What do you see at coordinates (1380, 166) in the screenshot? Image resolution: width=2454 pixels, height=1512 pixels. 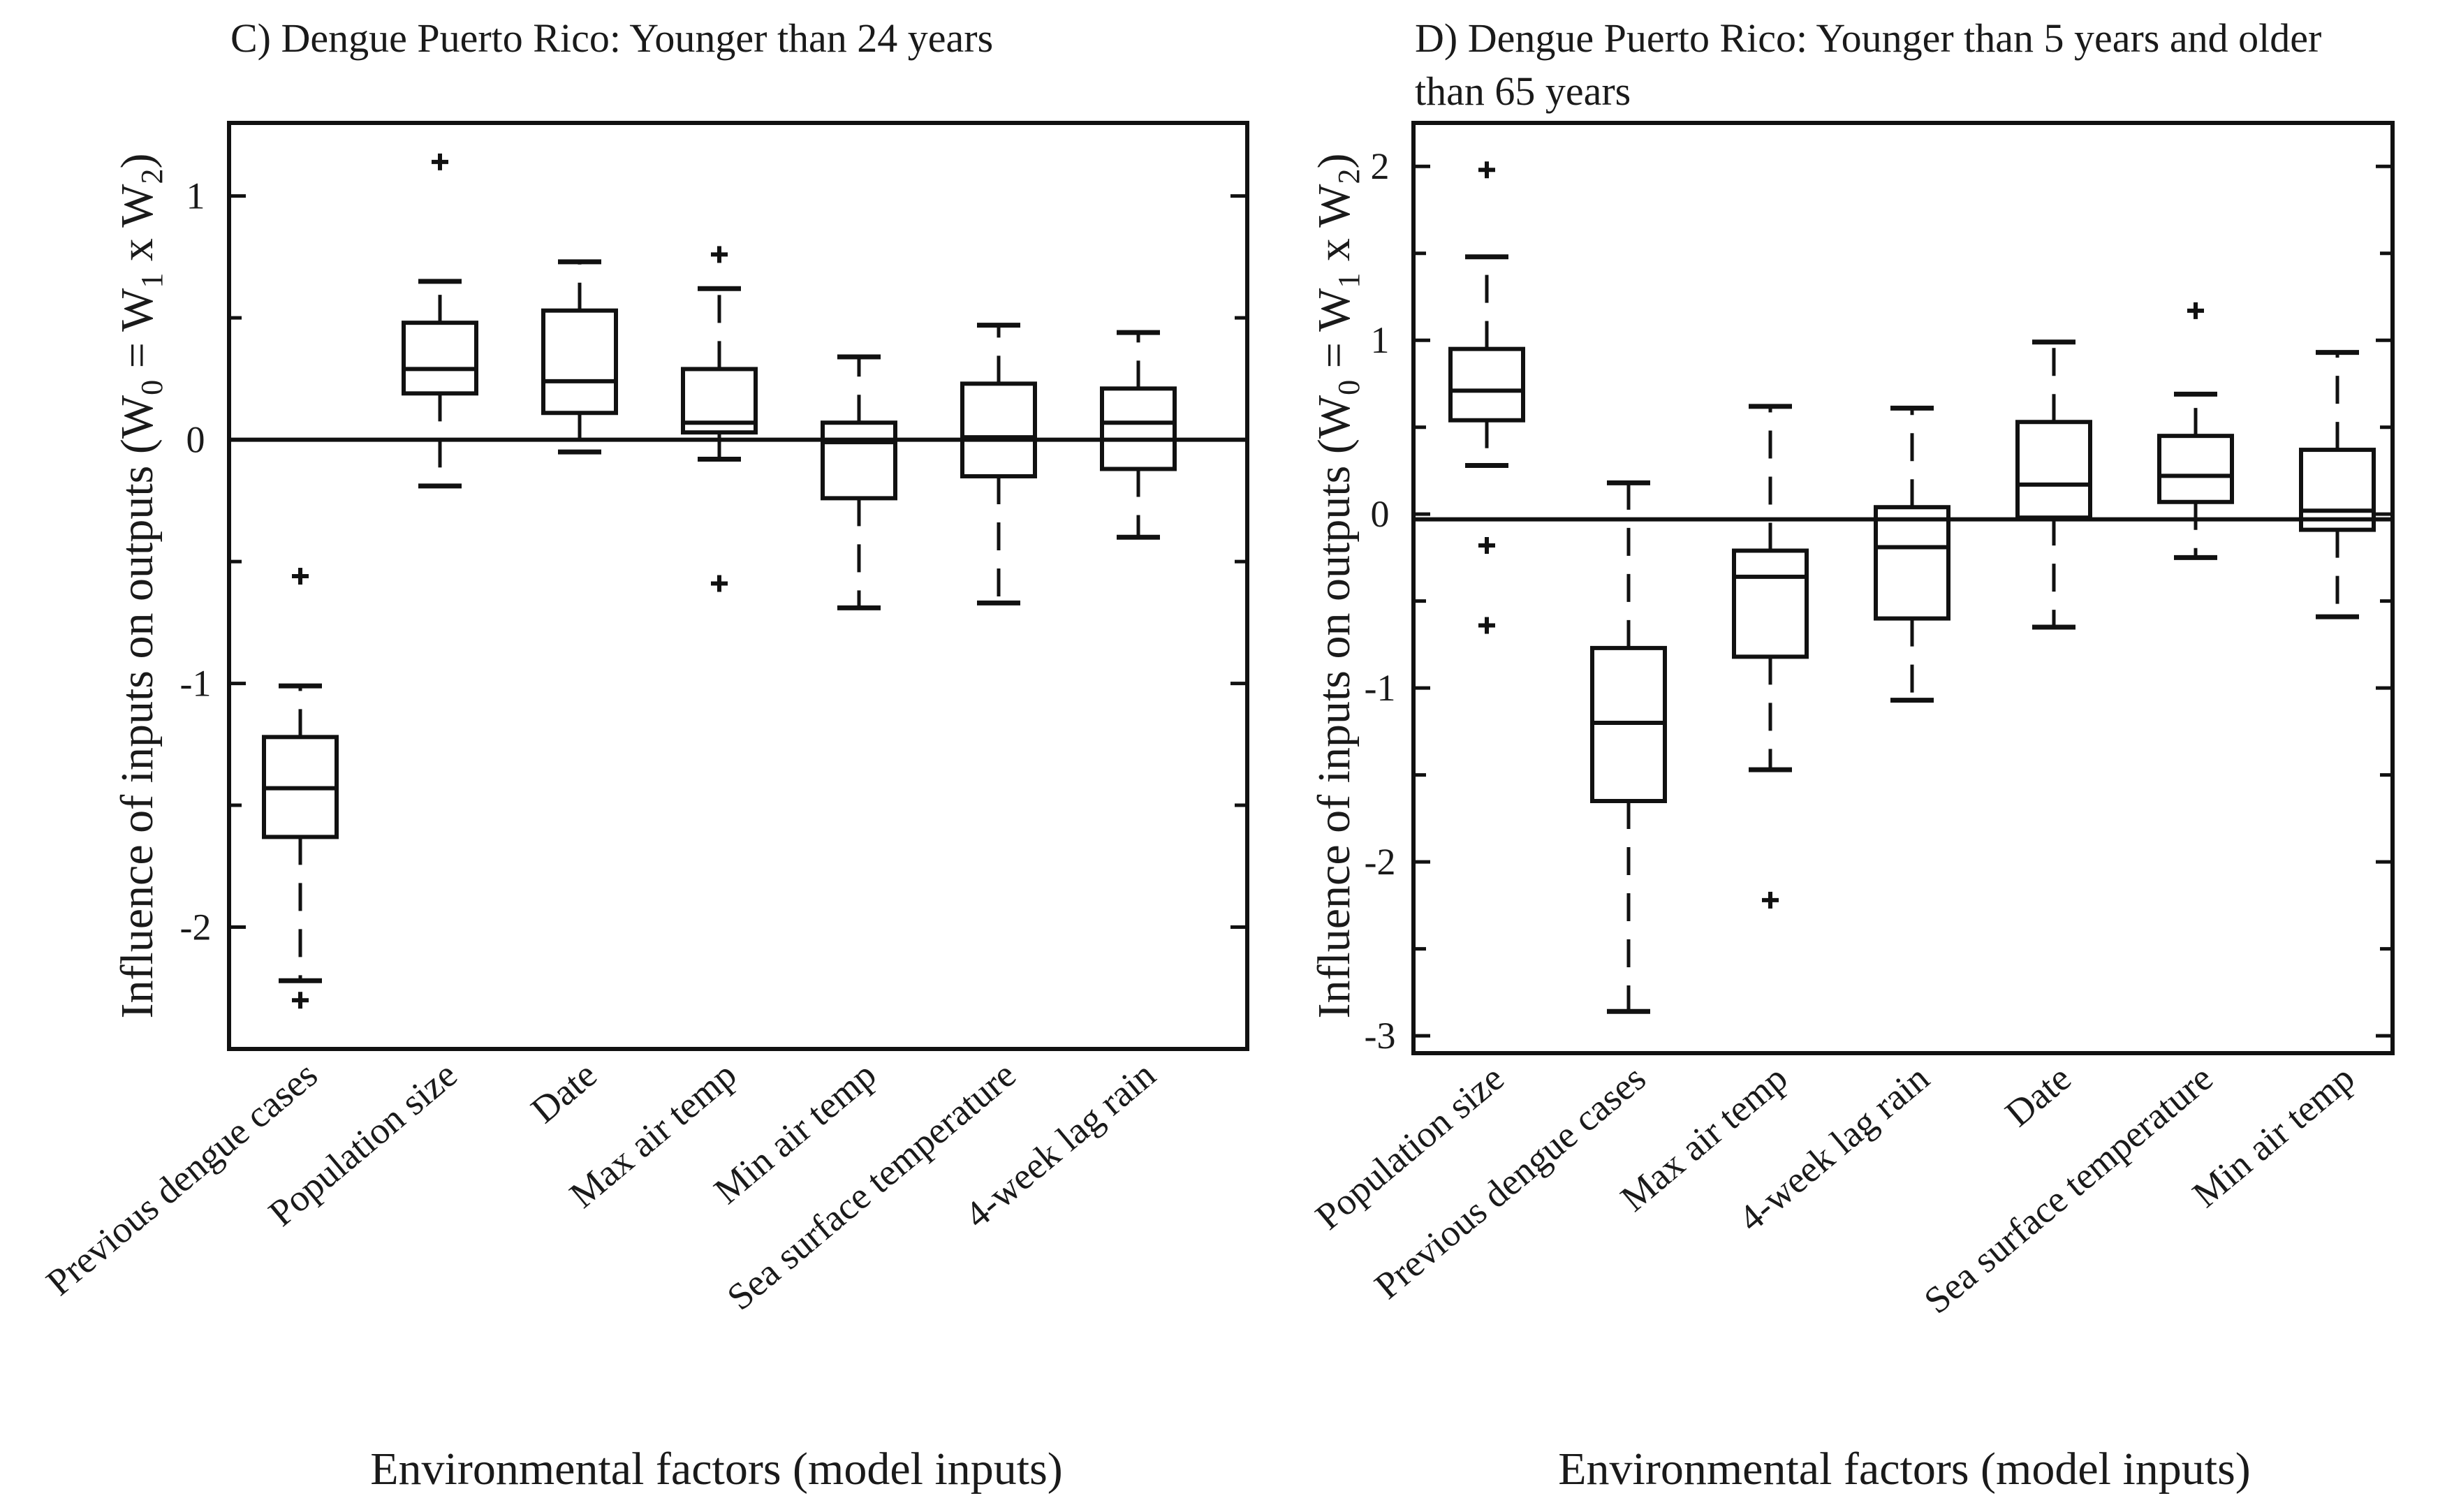 I see `y-tick-label: 2` at bounding box center [1380, 166].